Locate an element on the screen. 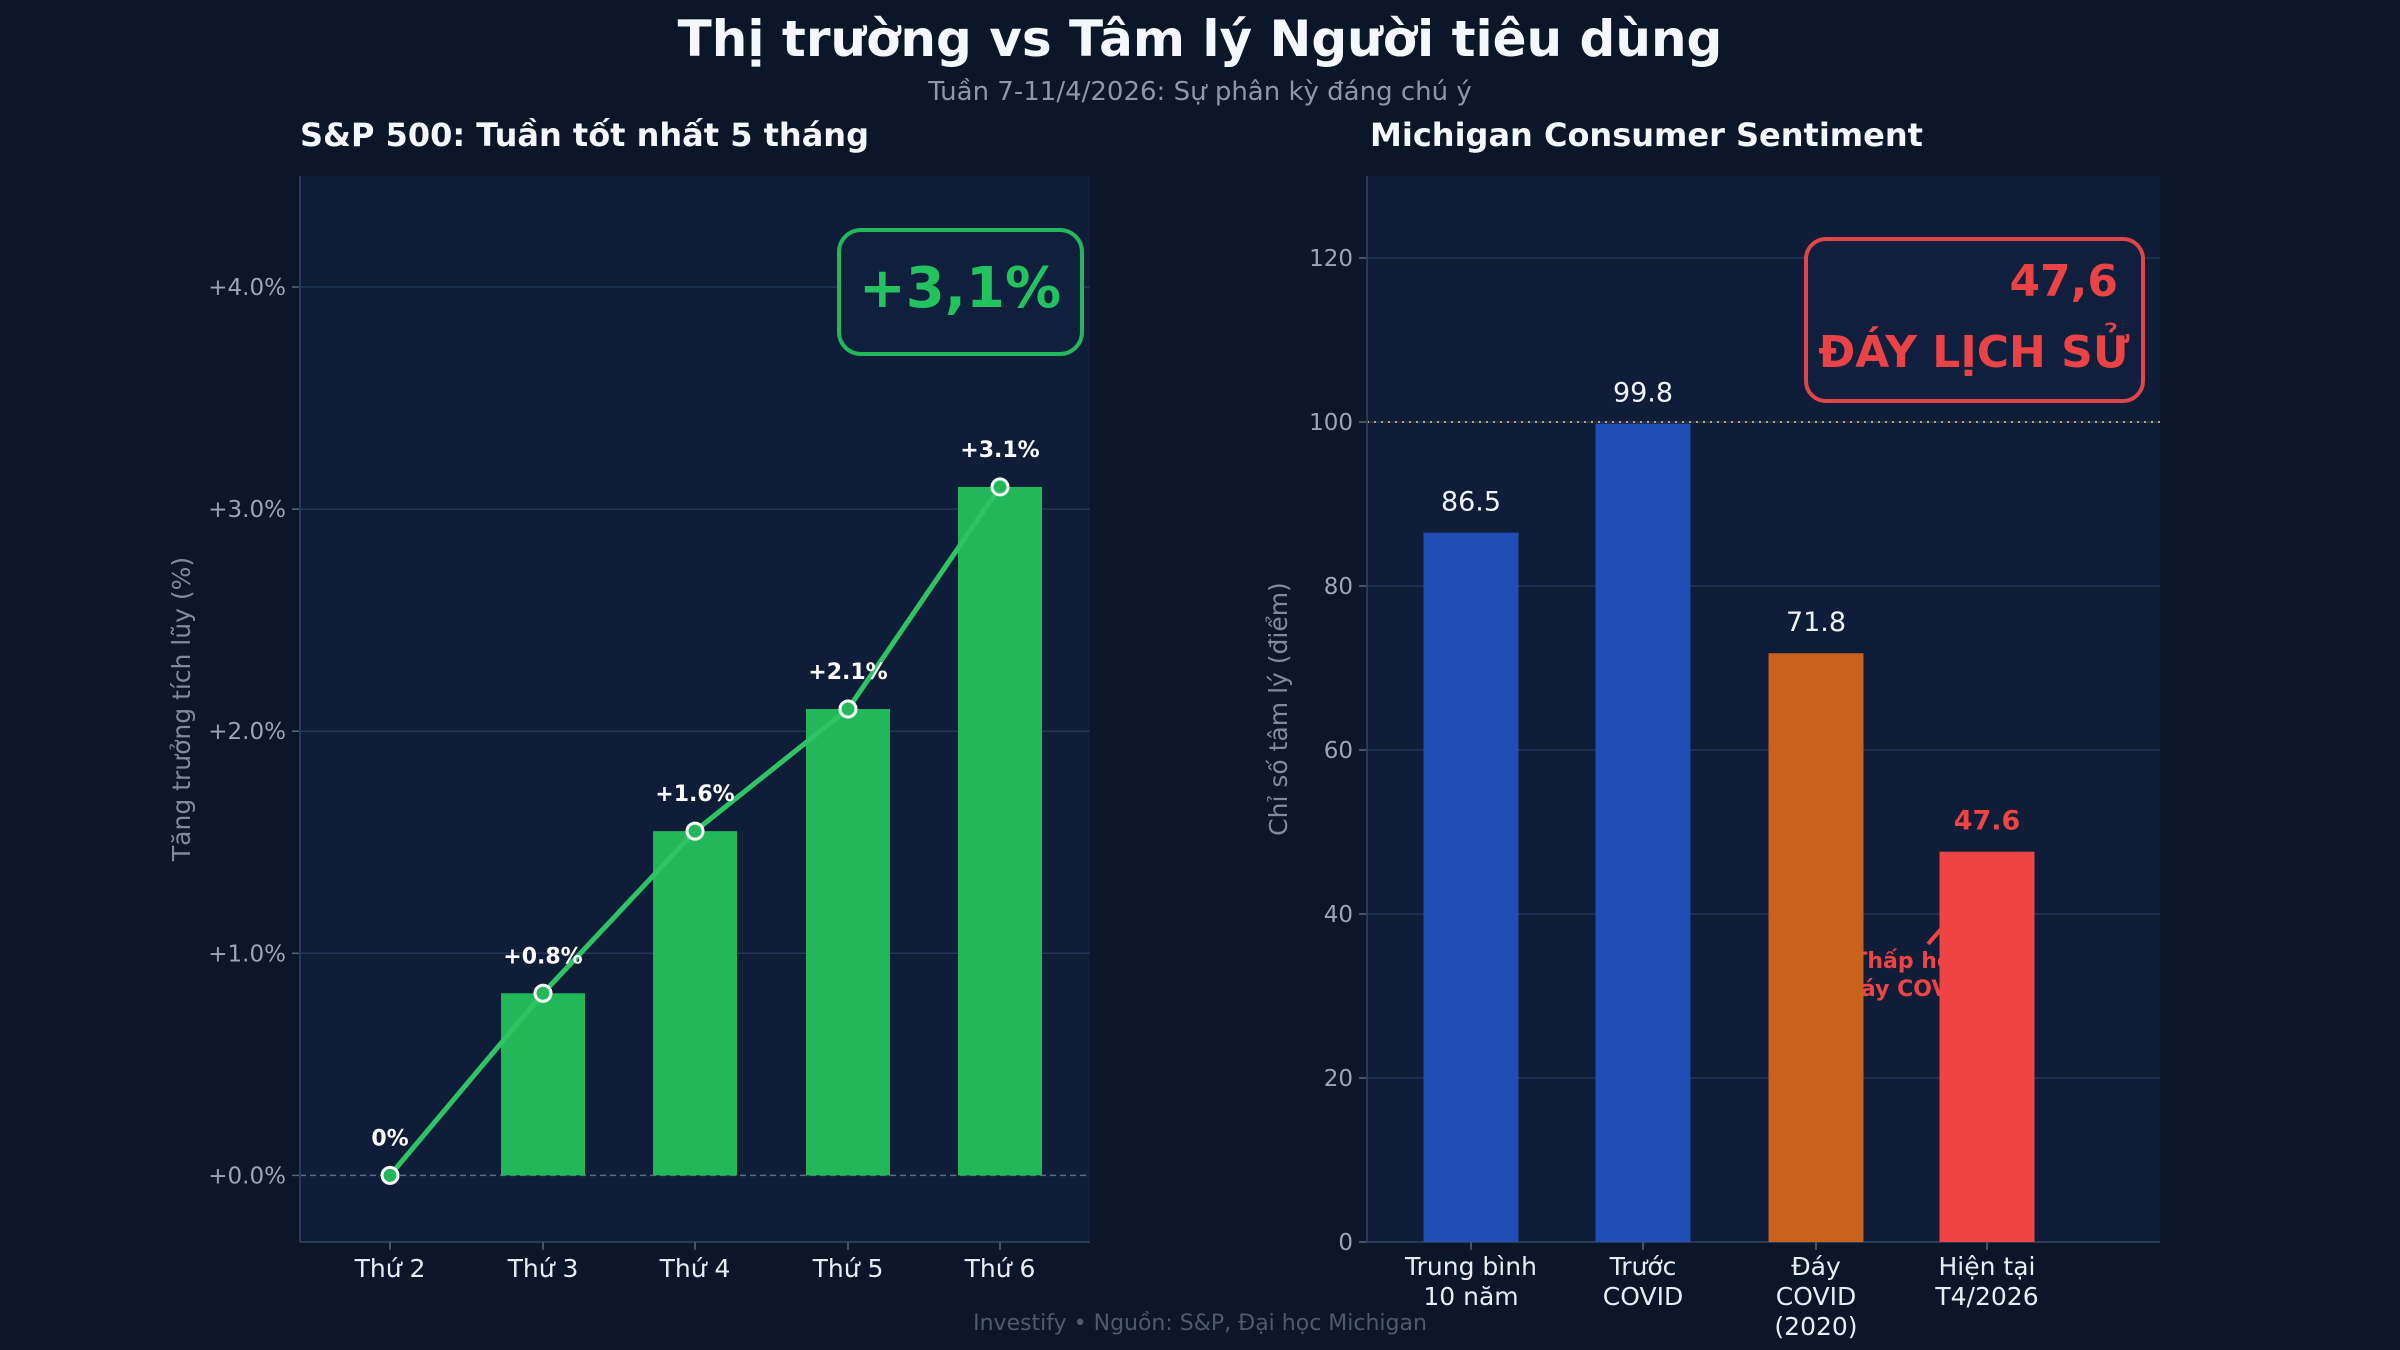 Image resolution: width=2400 pixels, height=1350 pixels. data-label: 99.8 is located at coordinates (1643, 393).